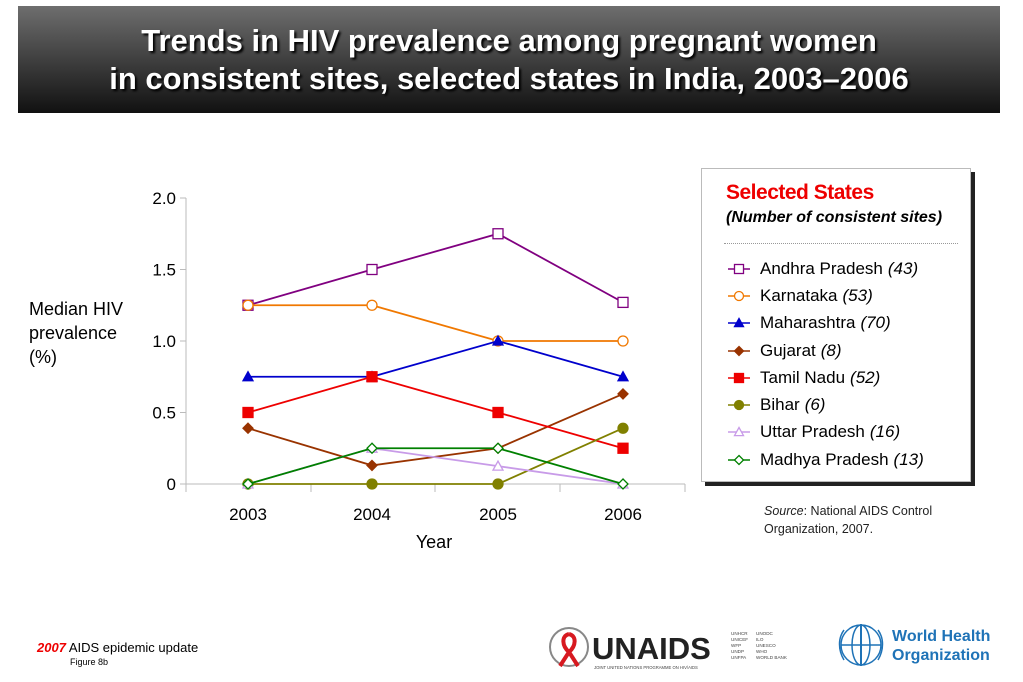 The height and width of the screenshot is (682, 1023). Describe the element at coordinates (800, 192) in the screenshot. I see `legend-title: Selected States` at that location.